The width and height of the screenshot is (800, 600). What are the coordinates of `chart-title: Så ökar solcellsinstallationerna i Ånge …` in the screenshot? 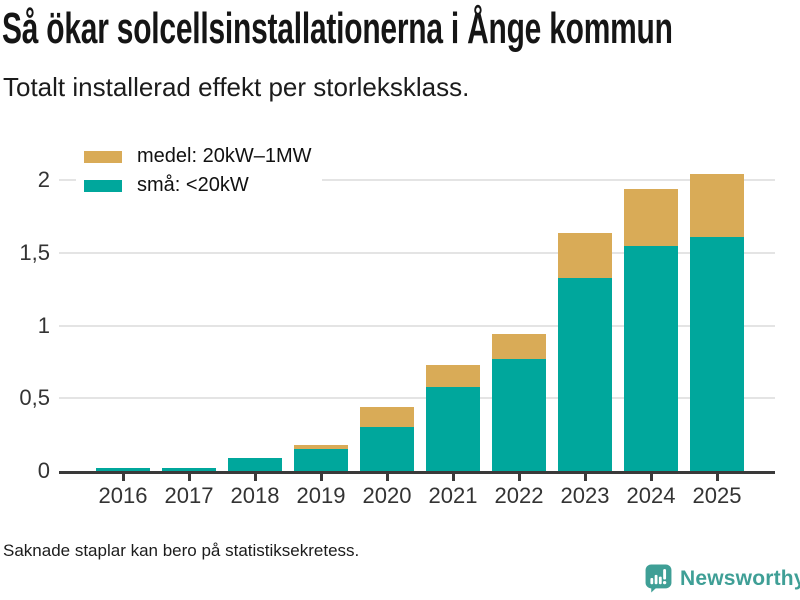 It's located at (337, 28).